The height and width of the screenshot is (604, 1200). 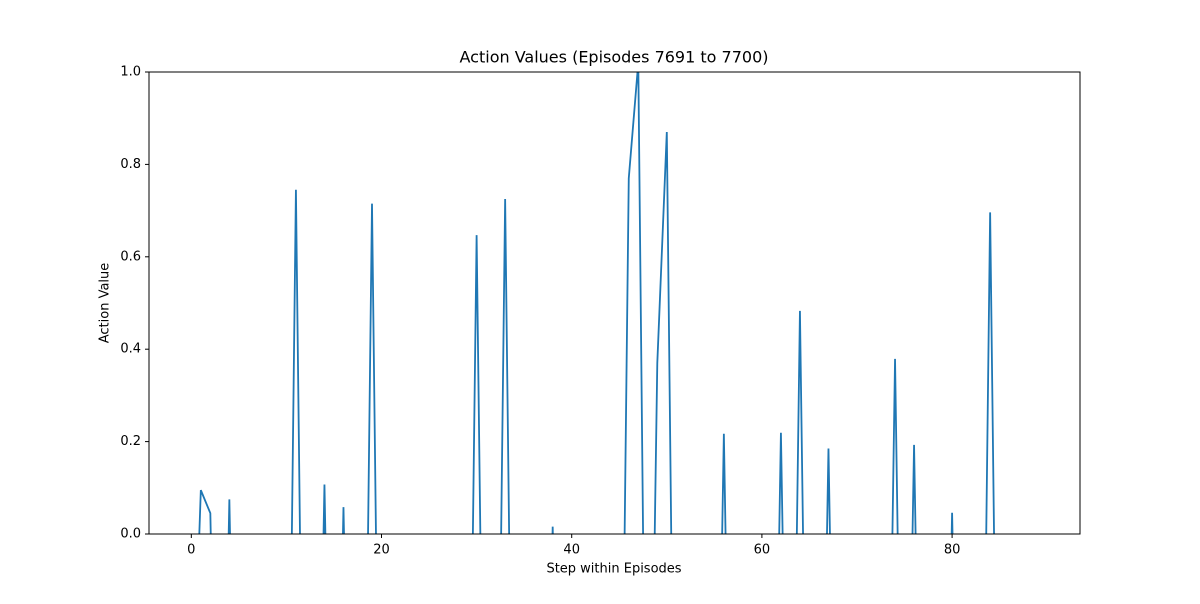 I want to click on y-axis-label: Action Value, so click(x=105, y=303).